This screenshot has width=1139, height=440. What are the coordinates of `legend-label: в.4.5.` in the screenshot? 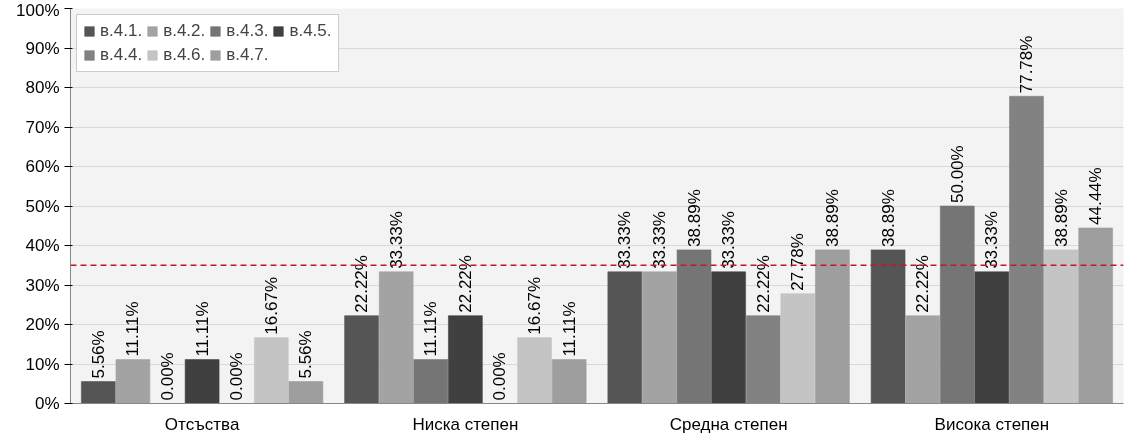 It's located at (310, 31).